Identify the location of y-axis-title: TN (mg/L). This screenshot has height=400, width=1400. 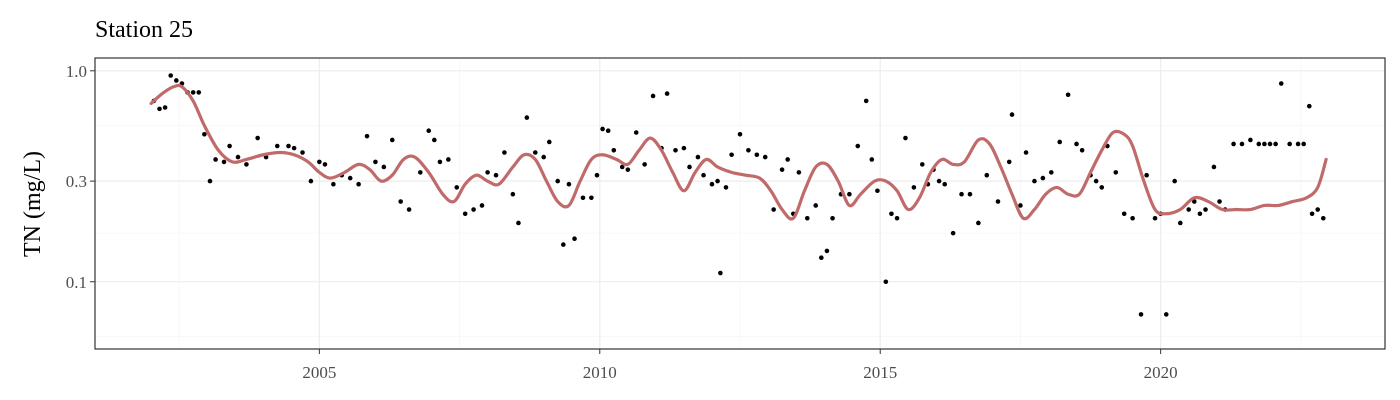
(33, 204).